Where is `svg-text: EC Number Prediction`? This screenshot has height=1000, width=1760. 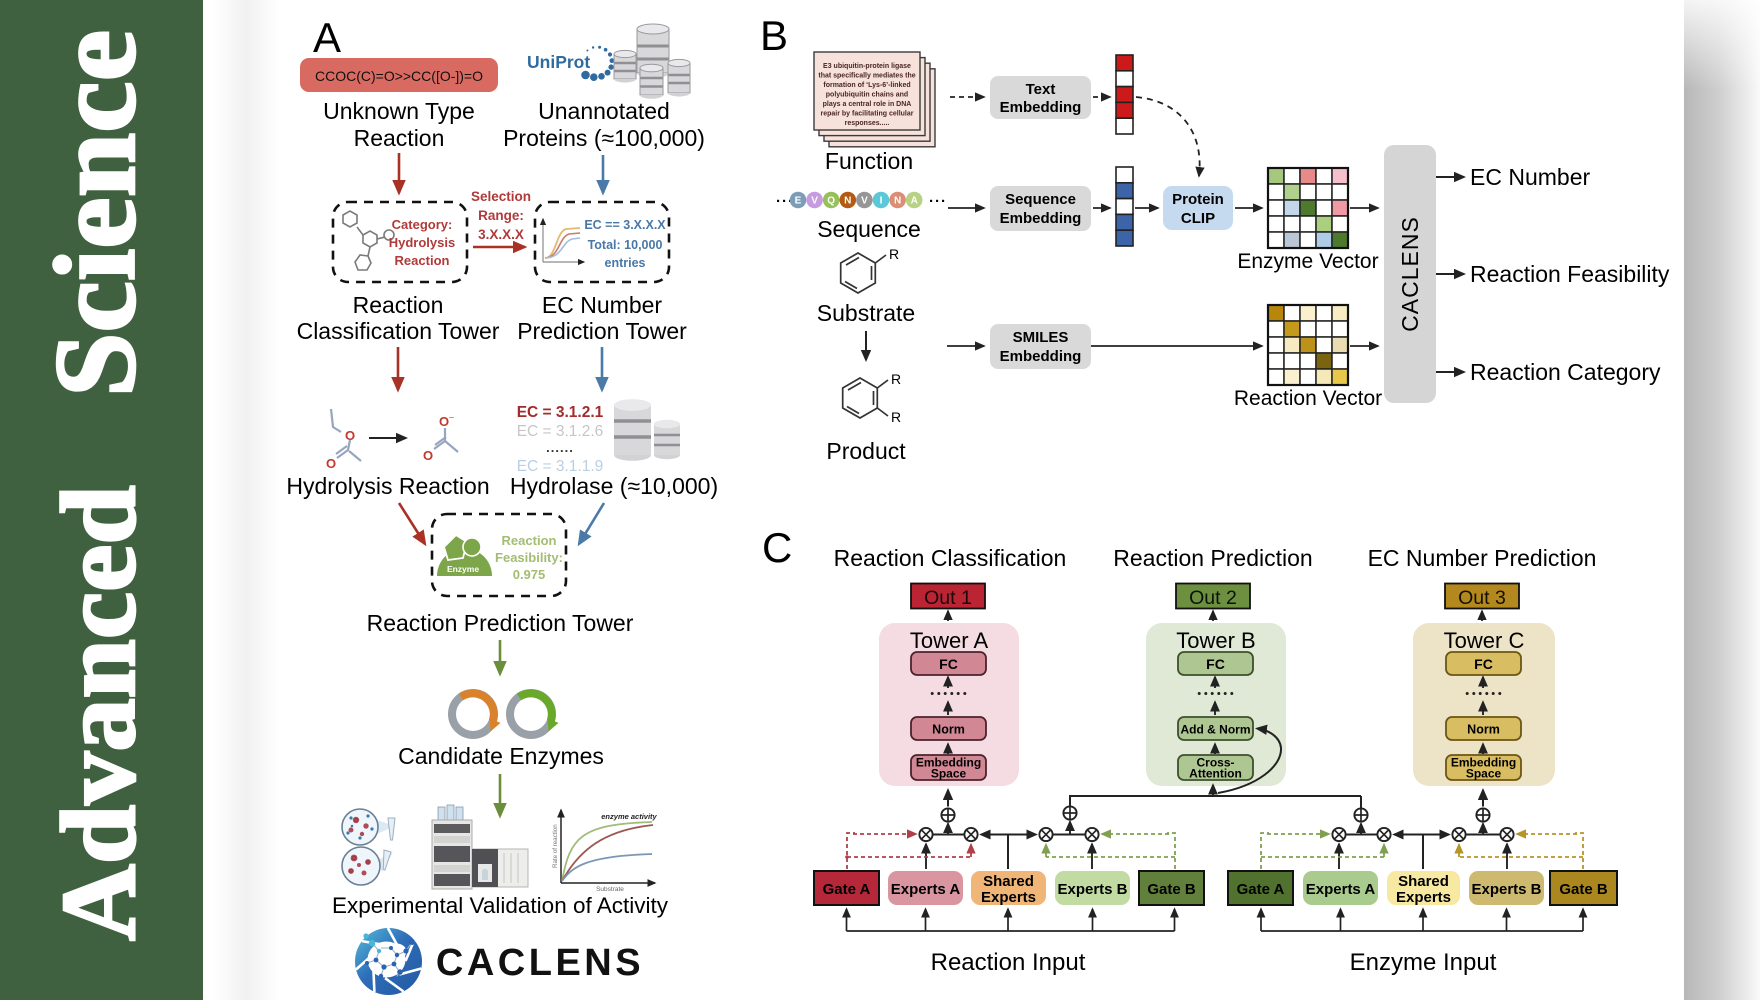 svg-text: EC Number Prediction is located at coordinates (1482, 558).